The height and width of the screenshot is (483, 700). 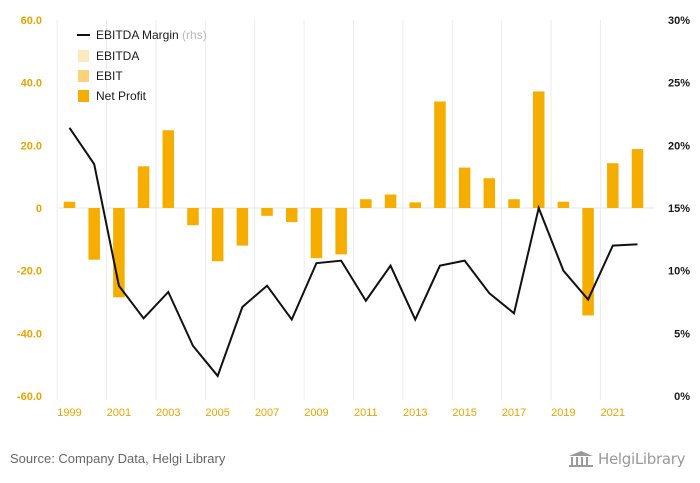 I want to click on left-tick-label: -40.0, so click(x=29, y=334).